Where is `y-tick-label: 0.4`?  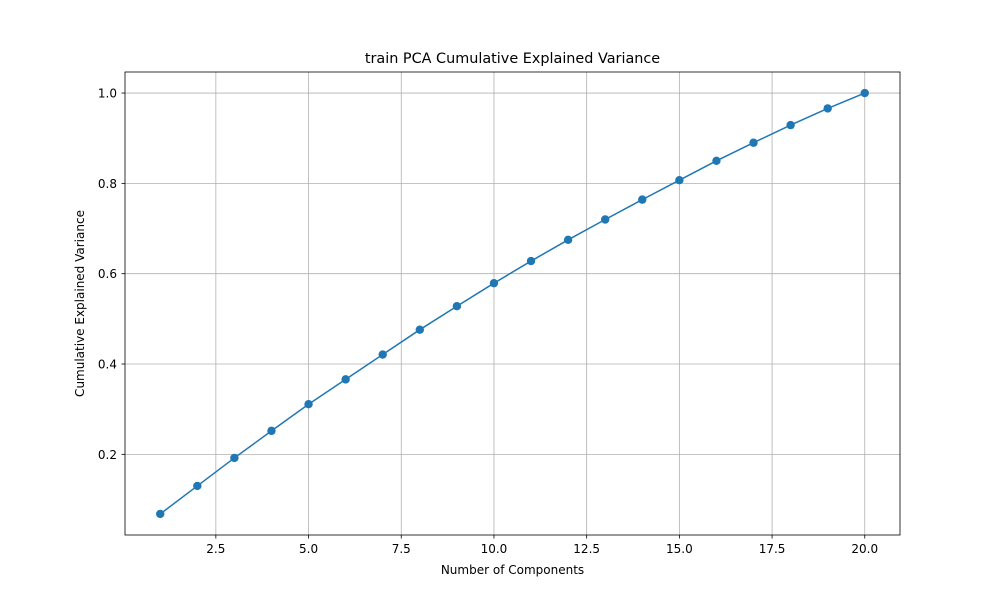
y-tick-label: 0.4 is located at coordinates (107, 365).